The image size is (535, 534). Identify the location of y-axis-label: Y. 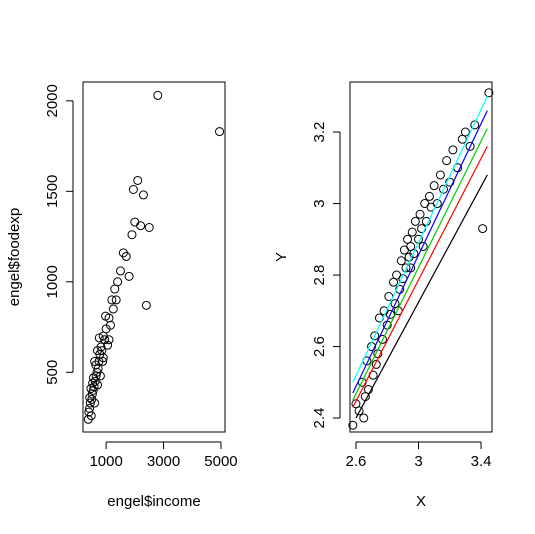
(281, 257).